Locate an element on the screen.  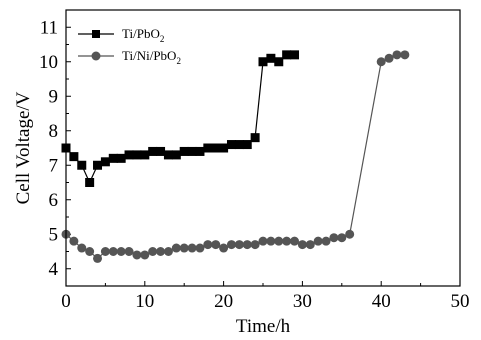
legend-label-ti-pbo2: Ti/PbO2 is located at coordinates (143, 35).